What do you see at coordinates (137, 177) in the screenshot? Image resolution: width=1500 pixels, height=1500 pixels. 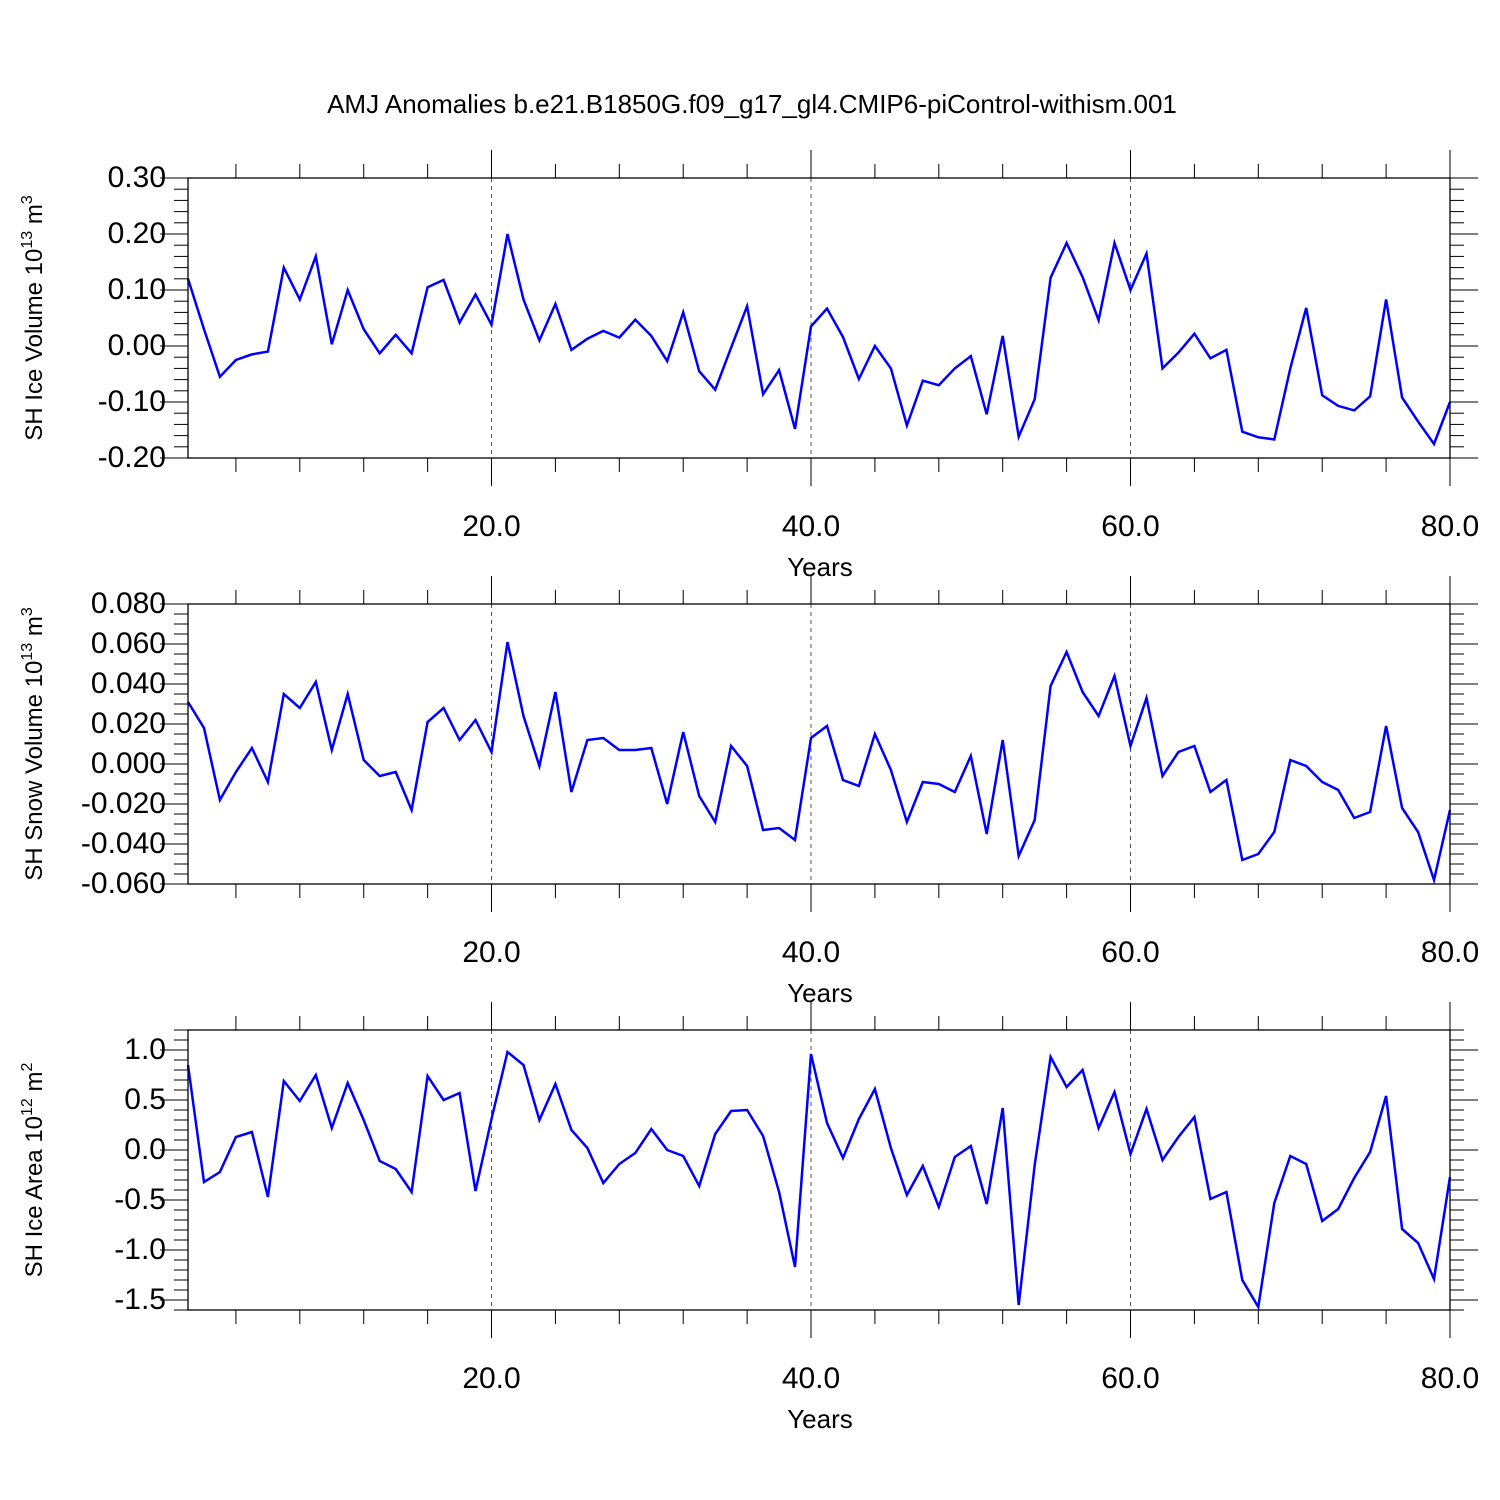 I see `y-tick-label: 0.30` at bounding box center [137, 177].